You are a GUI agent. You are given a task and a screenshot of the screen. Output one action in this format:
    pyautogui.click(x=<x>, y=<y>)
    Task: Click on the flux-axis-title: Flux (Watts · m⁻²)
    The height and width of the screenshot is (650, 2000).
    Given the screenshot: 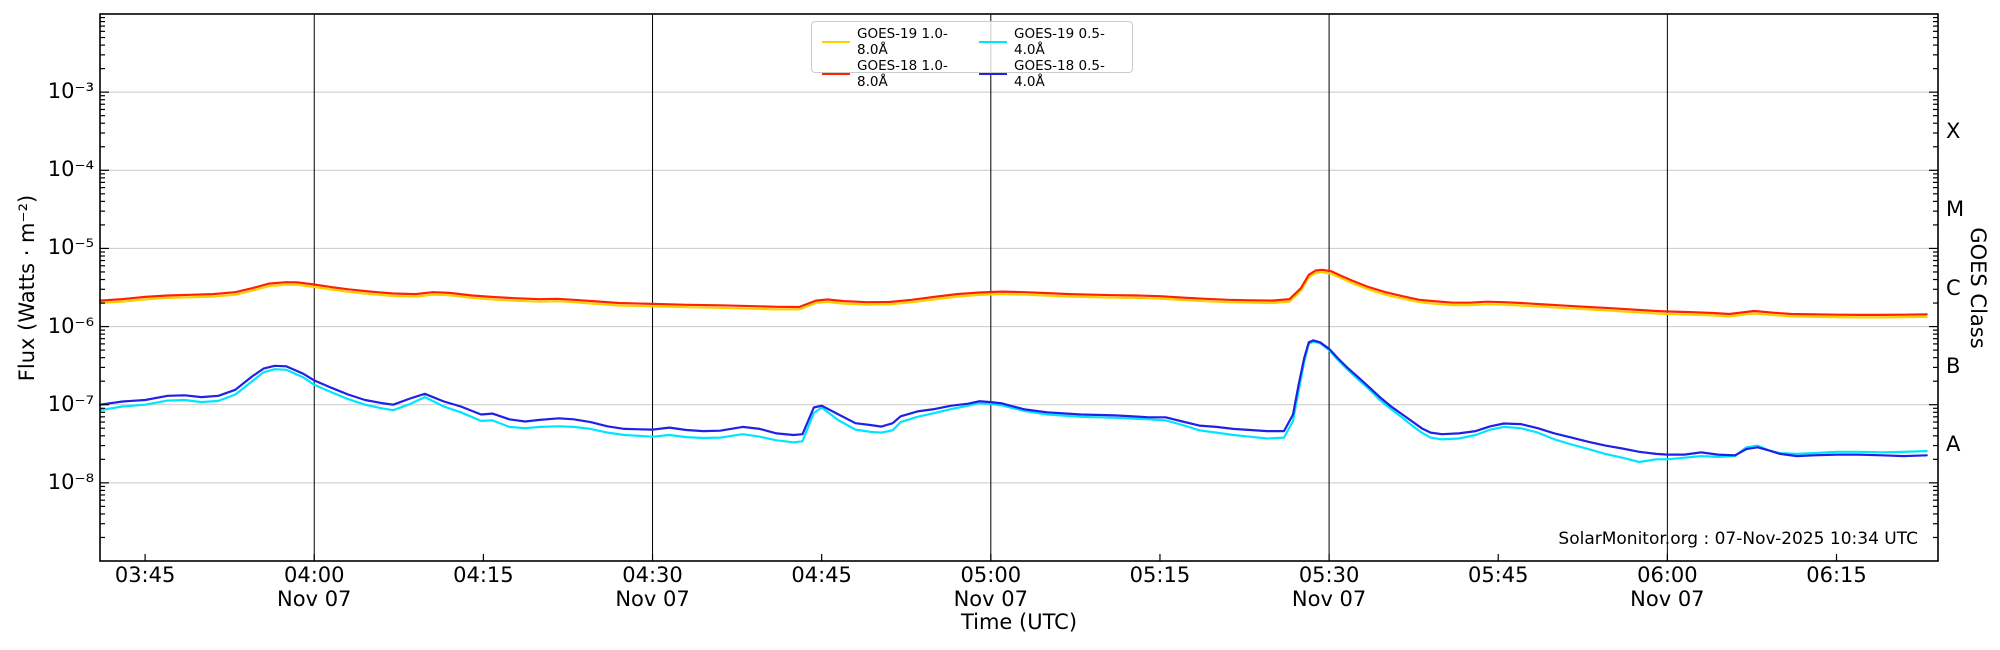 What is the action you would take?
    pyautogui.click(x=27, y=288)
    